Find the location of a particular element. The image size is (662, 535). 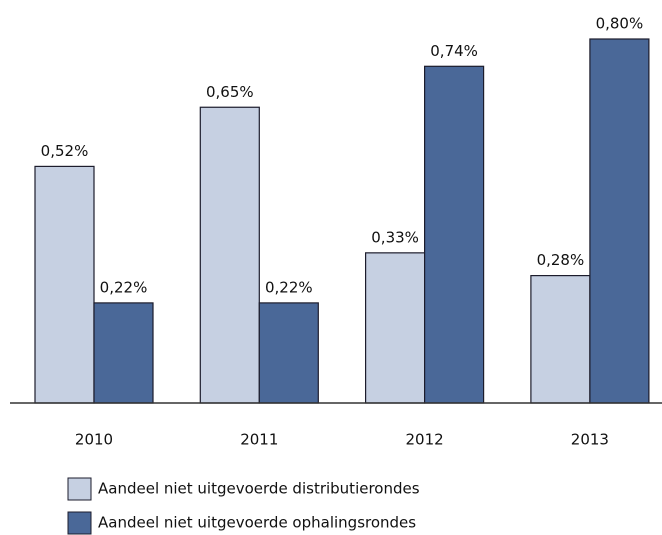

x-tick-label: 2013 is located at coordinates (590, 440).